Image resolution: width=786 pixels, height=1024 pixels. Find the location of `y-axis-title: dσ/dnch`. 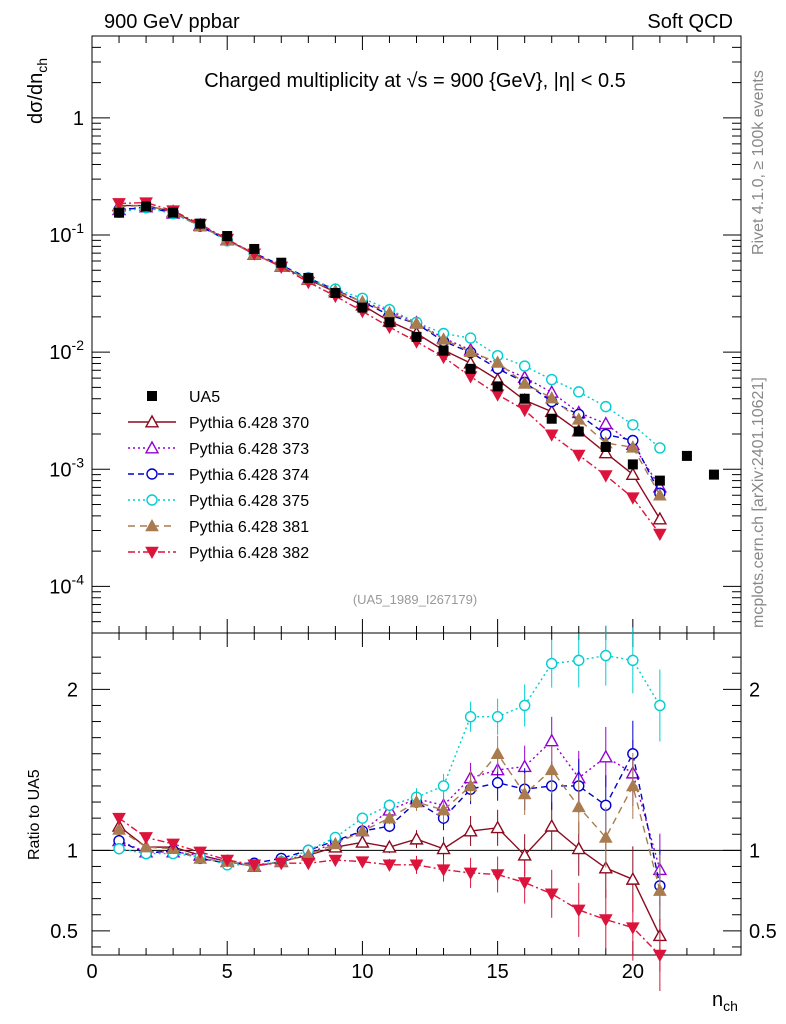

y-axis-title: dσ/dnch is located at coordinates (37, 91).